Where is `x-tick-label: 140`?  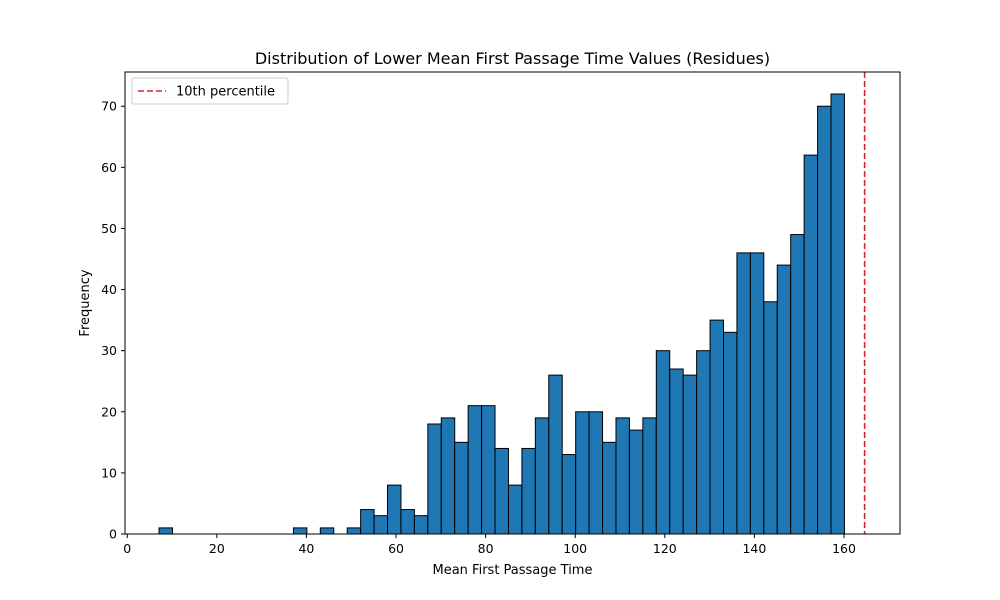 x-tick-label: 140 is located at coordinates (754, 548).